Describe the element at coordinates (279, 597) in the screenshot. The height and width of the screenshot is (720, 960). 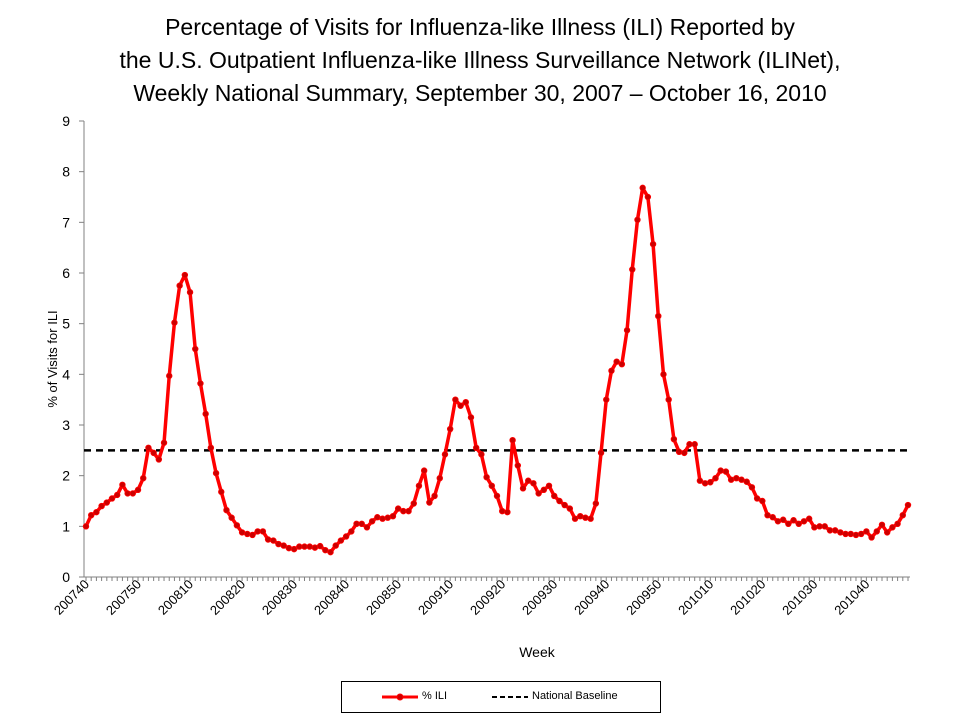
I see `x-tick-label: 200830` at that location.